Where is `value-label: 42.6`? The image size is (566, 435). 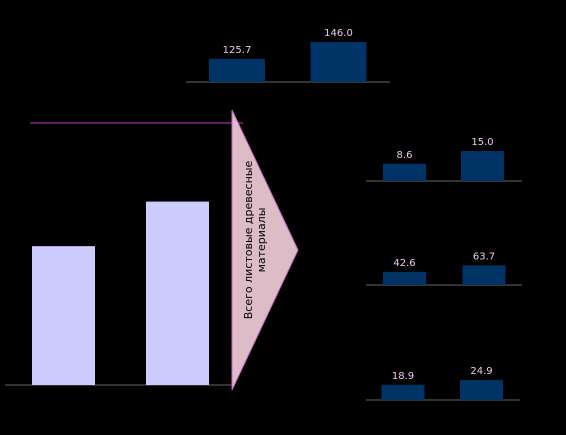
value-label: 42.6 is located at coordinates (404, 263).